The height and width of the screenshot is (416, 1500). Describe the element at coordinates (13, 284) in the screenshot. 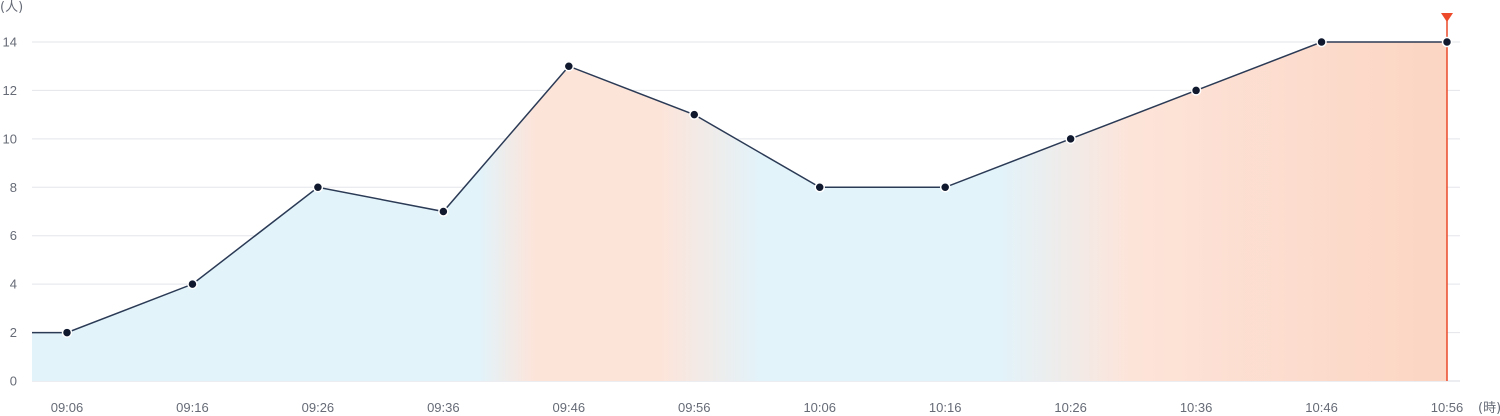

I see `y-tick-label: 4` at that location.